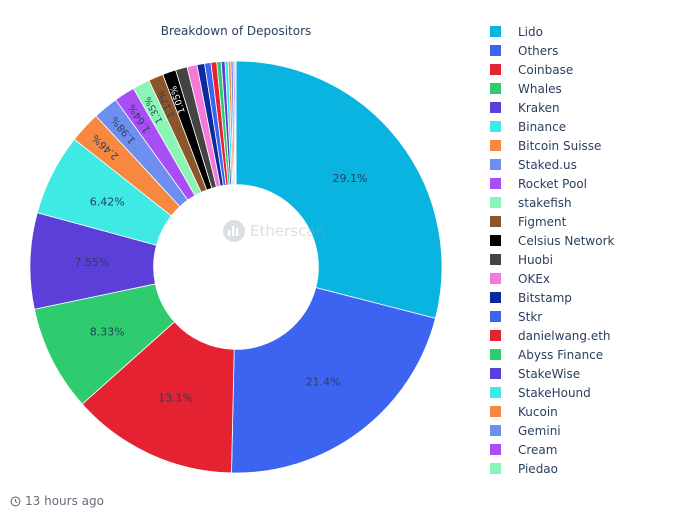  I want to click on slice-coinbase, so click(158, 397).